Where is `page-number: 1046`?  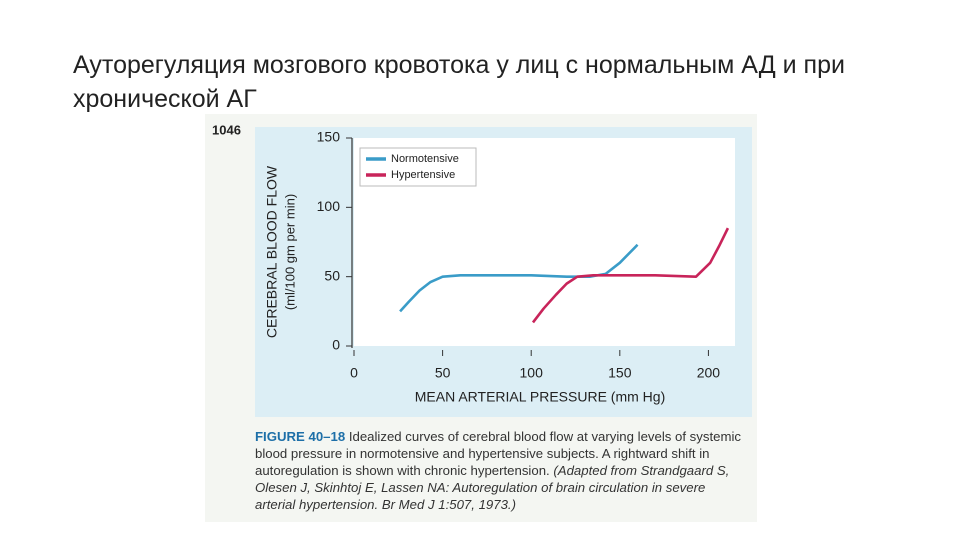
page-number: 1046 is located at coordinates (226, 129).